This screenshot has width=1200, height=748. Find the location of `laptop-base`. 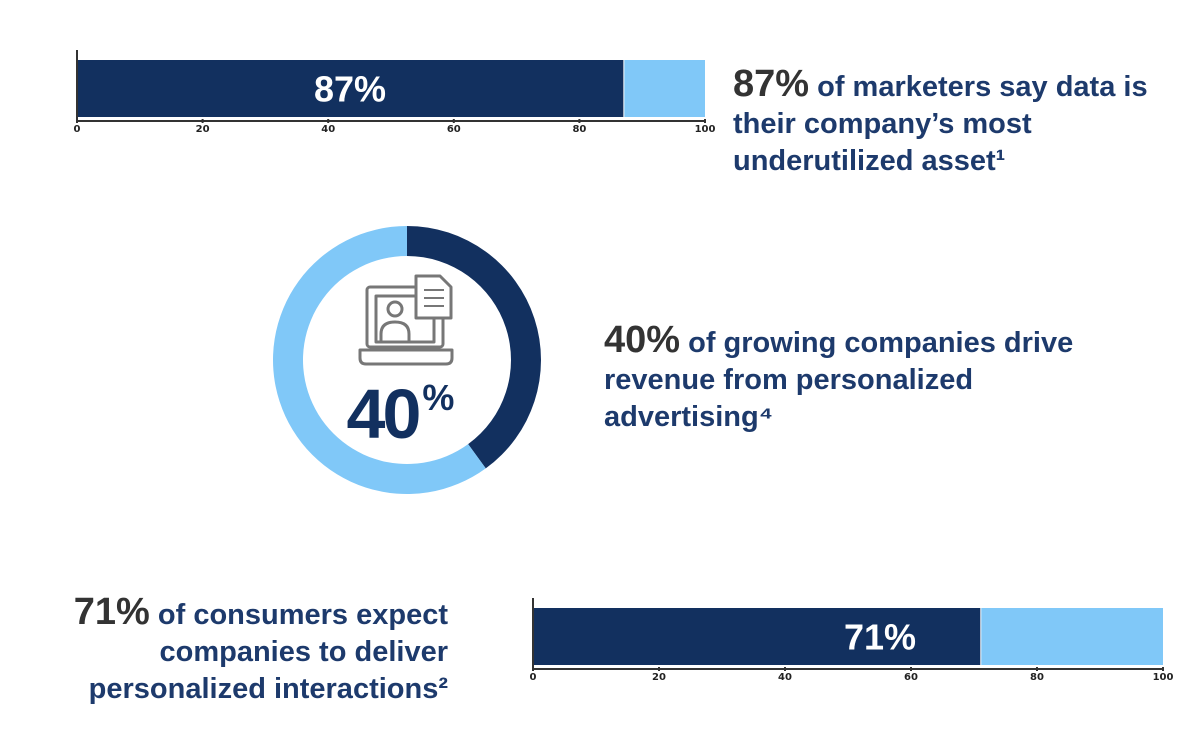

laptop-base is located at coordinates (406, 357).